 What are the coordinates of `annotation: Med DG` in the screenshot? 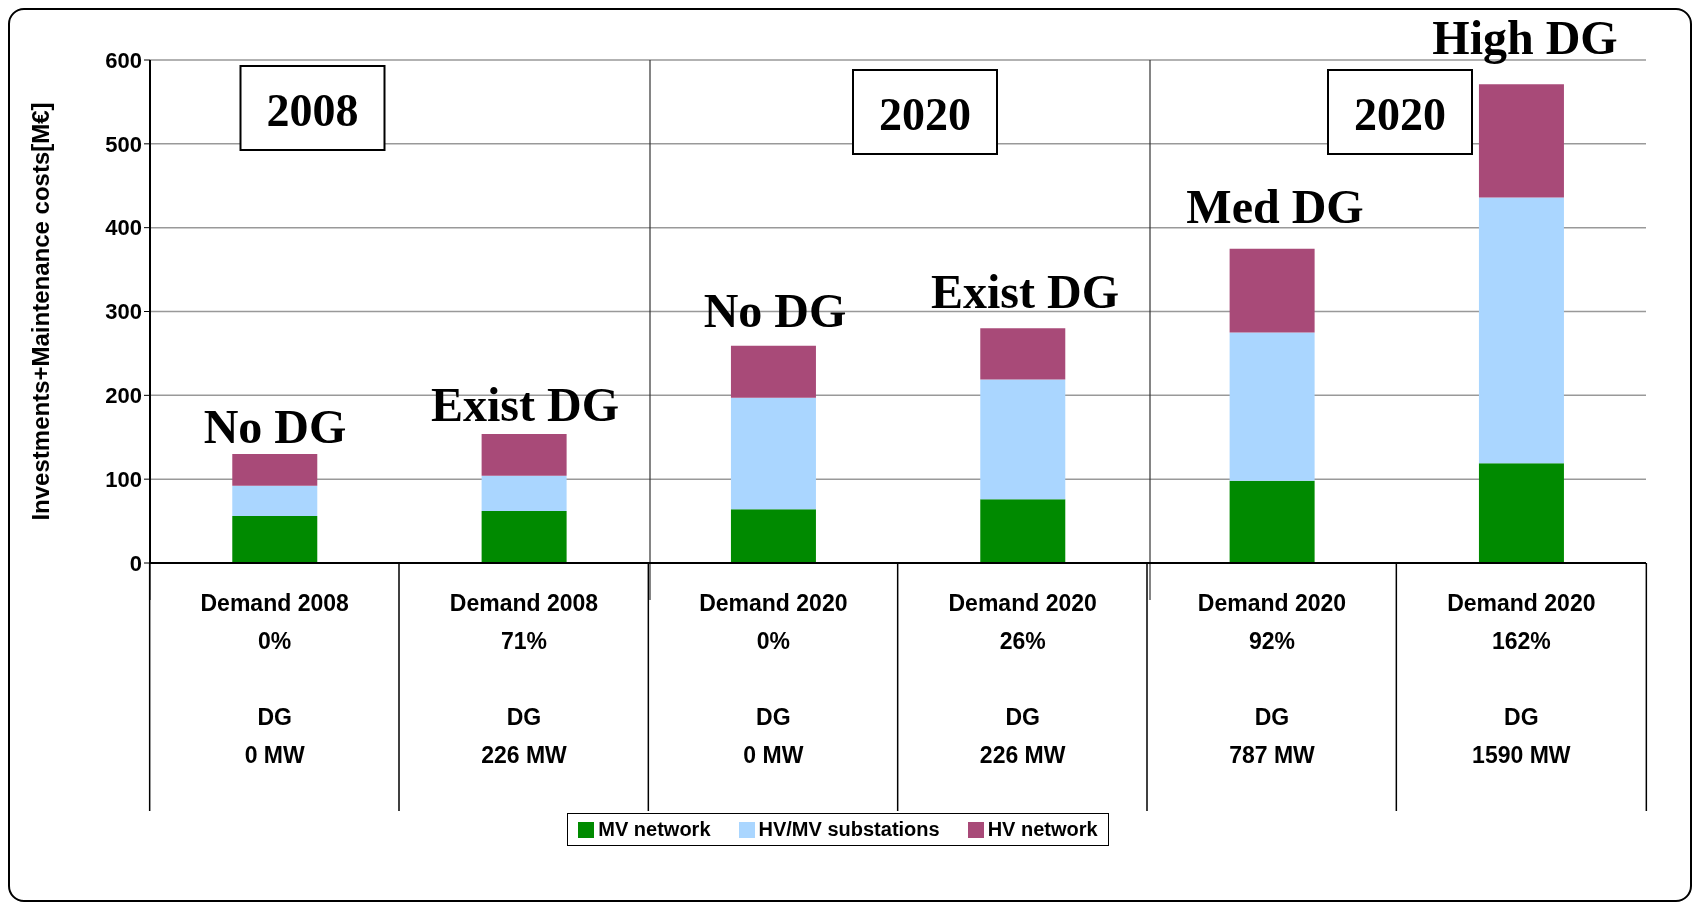 It's located at (1275, 206).